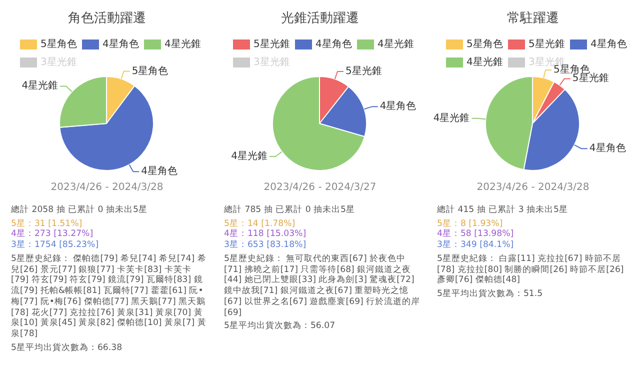  Describe the element at coordinates (470, 223) in the screenshot. I see `text: 5星：8 [1.93%]` at that location.